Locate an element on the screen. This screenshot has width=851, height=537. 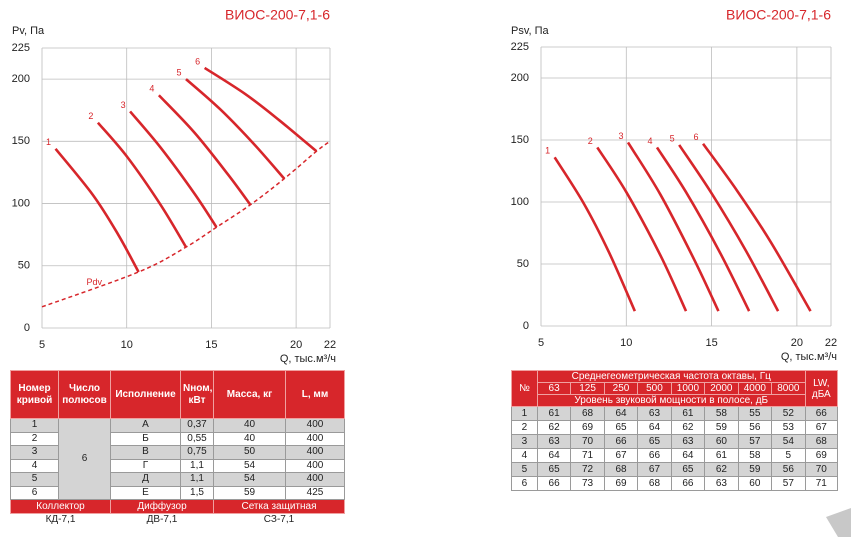
data-row: 3 В 0,75 50 400 is located at coordinates (177, 452).